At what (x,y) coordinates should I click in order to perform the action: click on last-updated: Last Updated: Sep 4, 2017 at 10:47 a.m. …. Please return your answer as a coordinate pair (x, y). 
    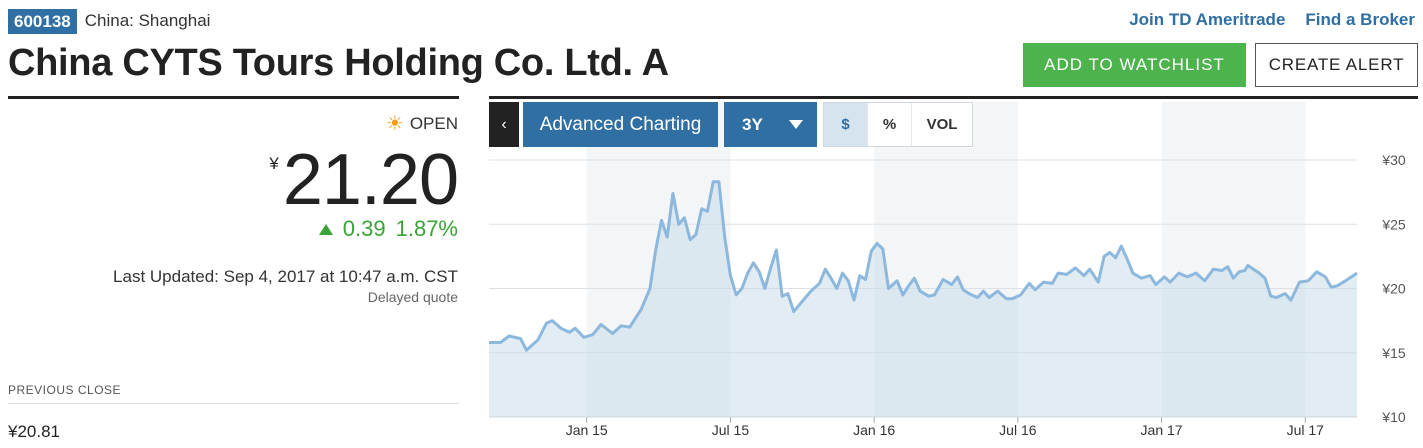
    Looking at the image, I should click on (285, 276).